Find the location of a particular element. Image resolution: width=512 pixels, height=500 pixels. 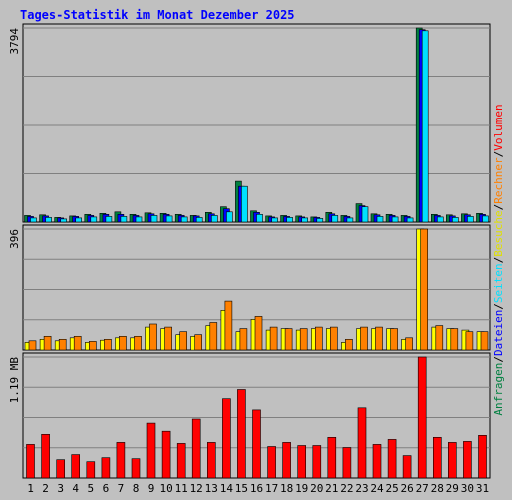

x-tick-label: 12 is located at coordinates (196, 488).